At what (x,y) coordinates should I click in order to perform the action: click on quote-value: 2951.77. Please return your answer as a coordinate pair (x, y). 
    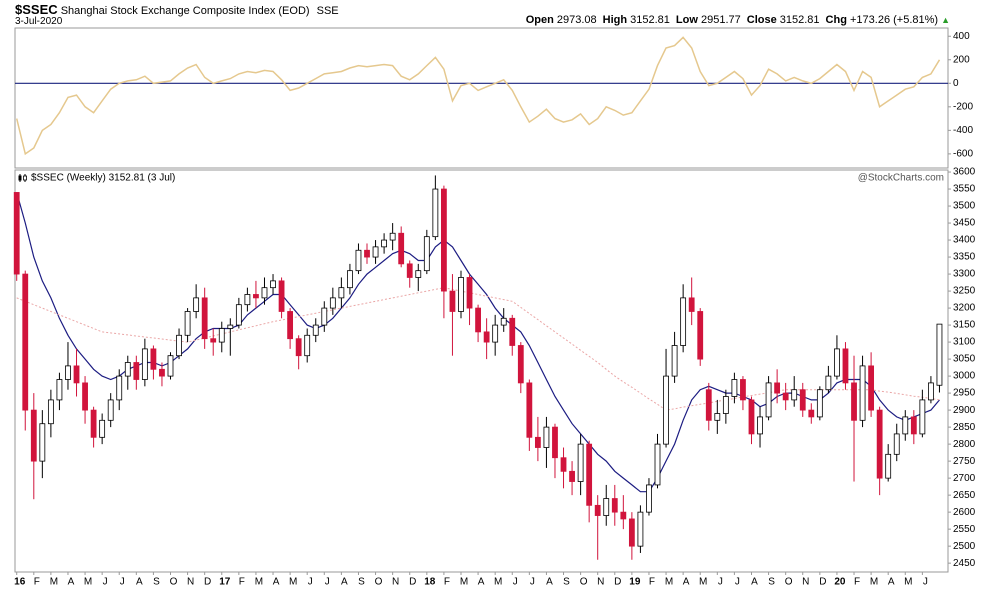
    Looking at the image, I should click on (720, 20).